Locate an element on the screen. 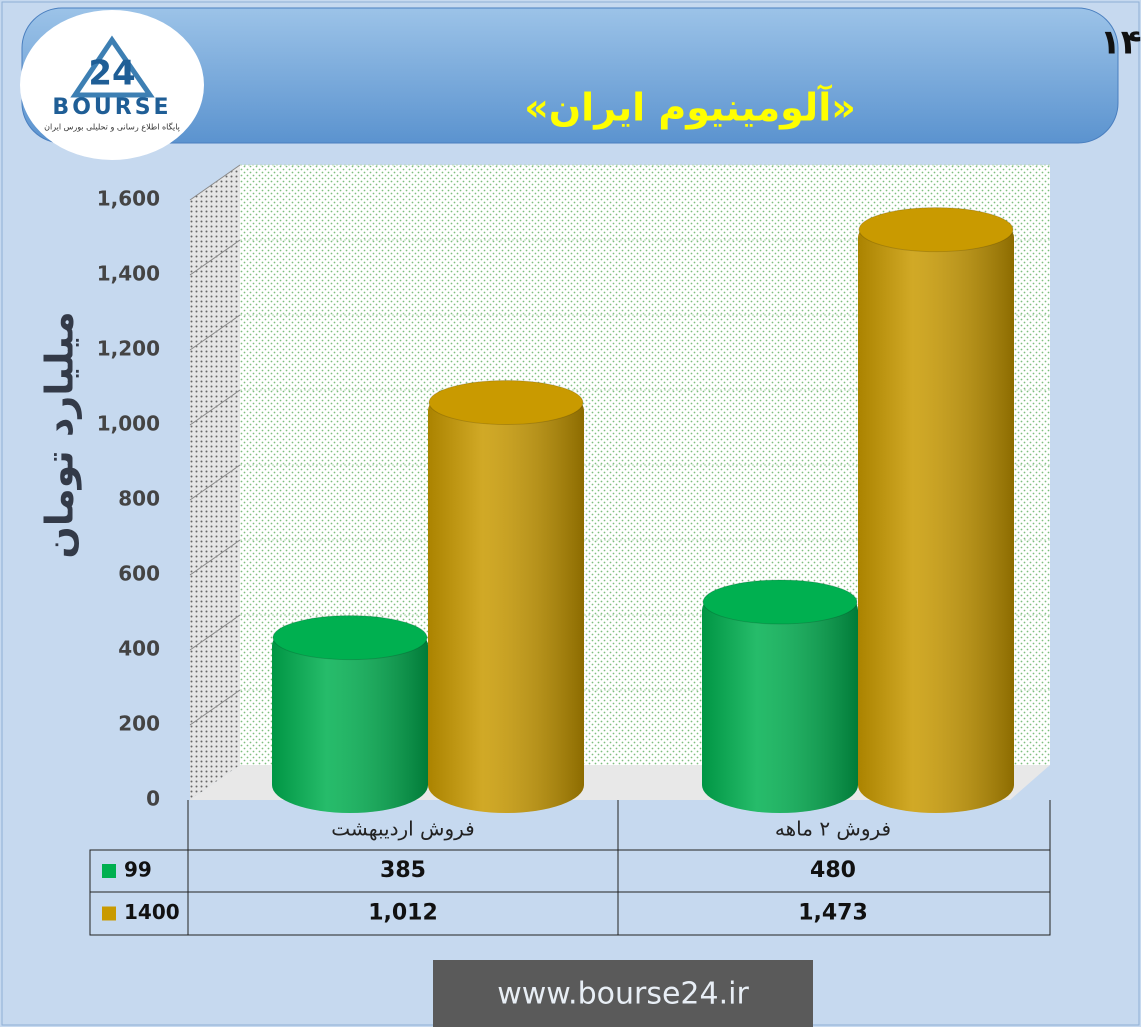 The width and height of the screenshot is (1141, 1027). y-tick-label: 400 is located at coordinates (139, 649).